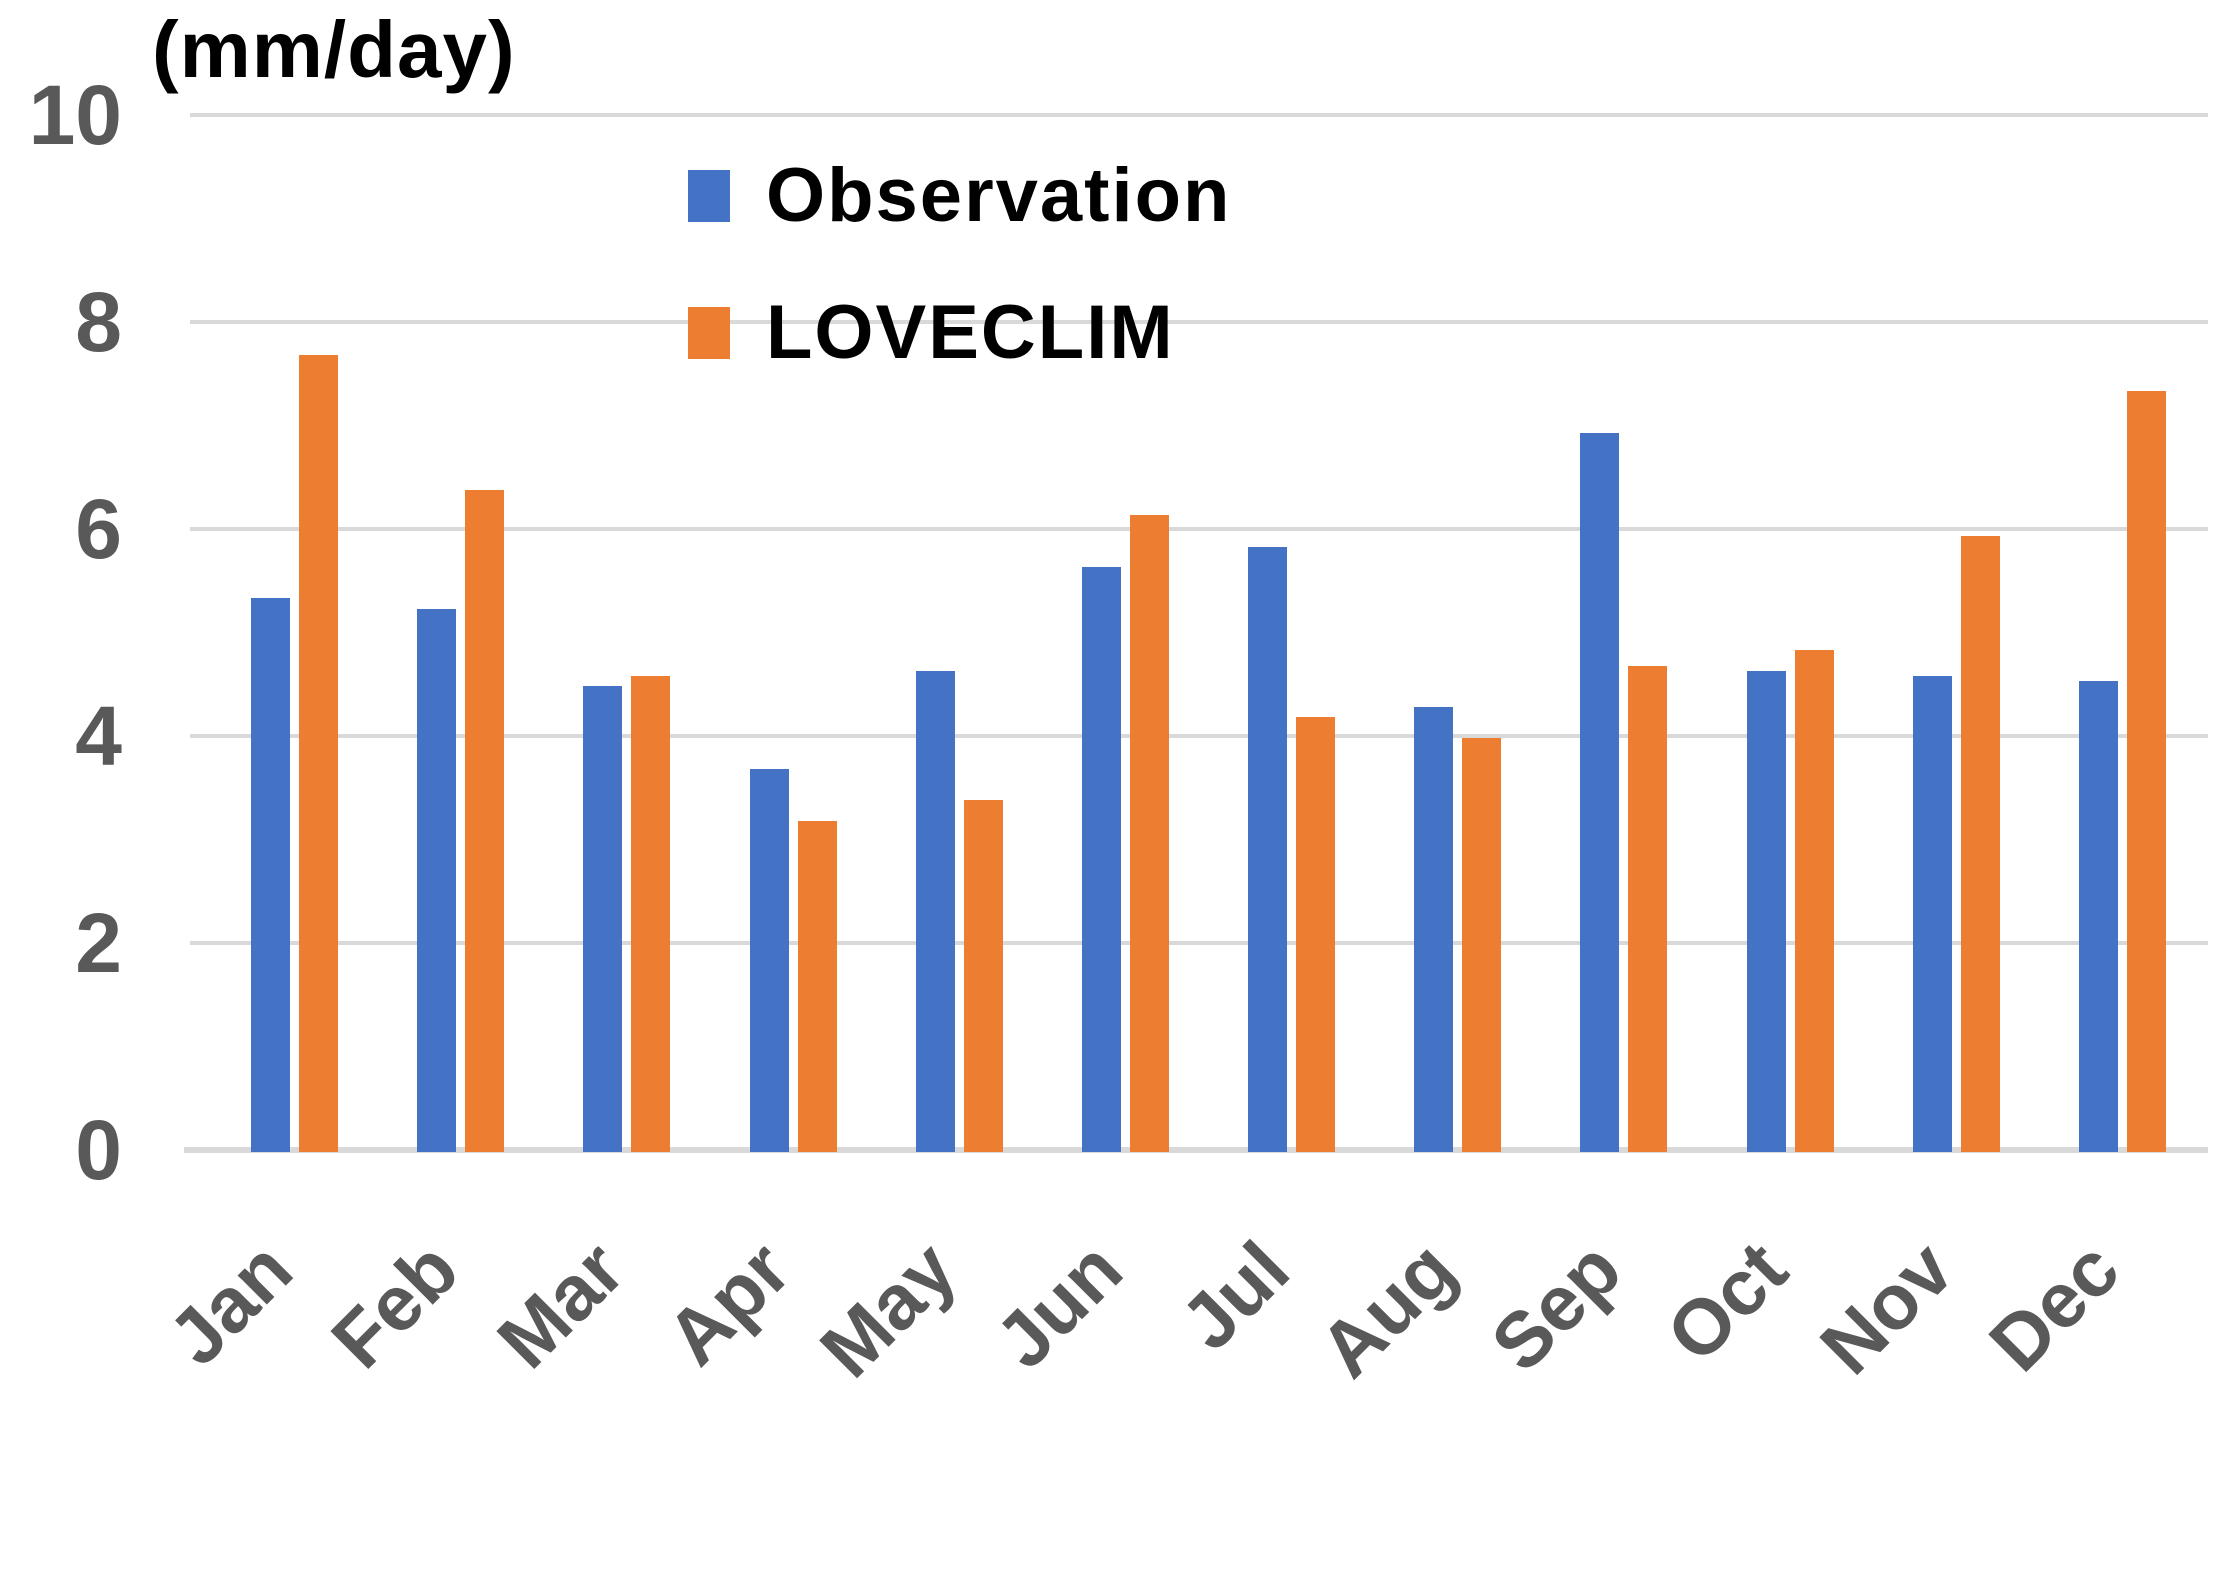 This screenshot has height=1584, width=2237. What do you see at coordinates (2146, 771) in the screenshot?
I see `bar-loveclim-dec` at bounding box center [2146, 771].